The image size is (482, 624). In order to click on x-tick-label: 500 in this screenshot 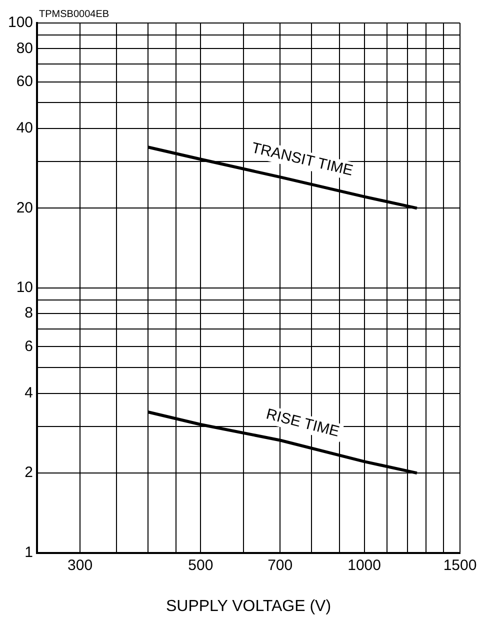, I will do `click(201, 565)`.